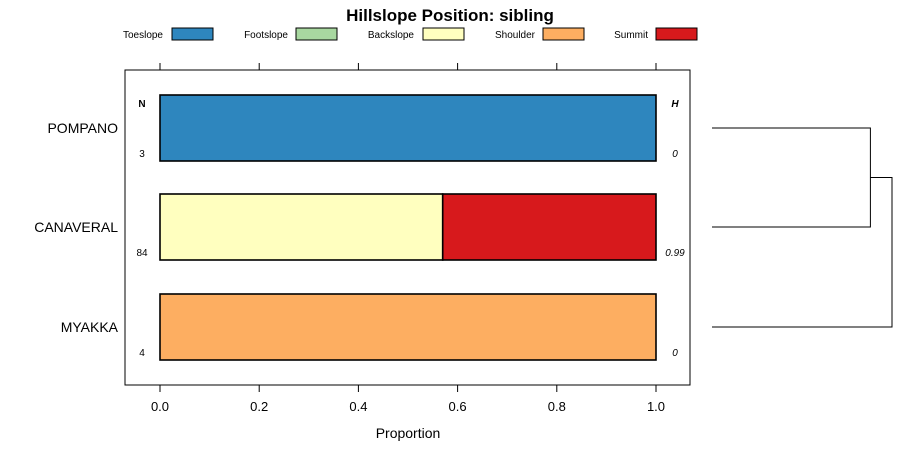 The height and width of the screenshot is (460, 900). Describe the element at coordinates (408, 433) in the screenshot. I see `x-axis-title: Proportion` at that location.